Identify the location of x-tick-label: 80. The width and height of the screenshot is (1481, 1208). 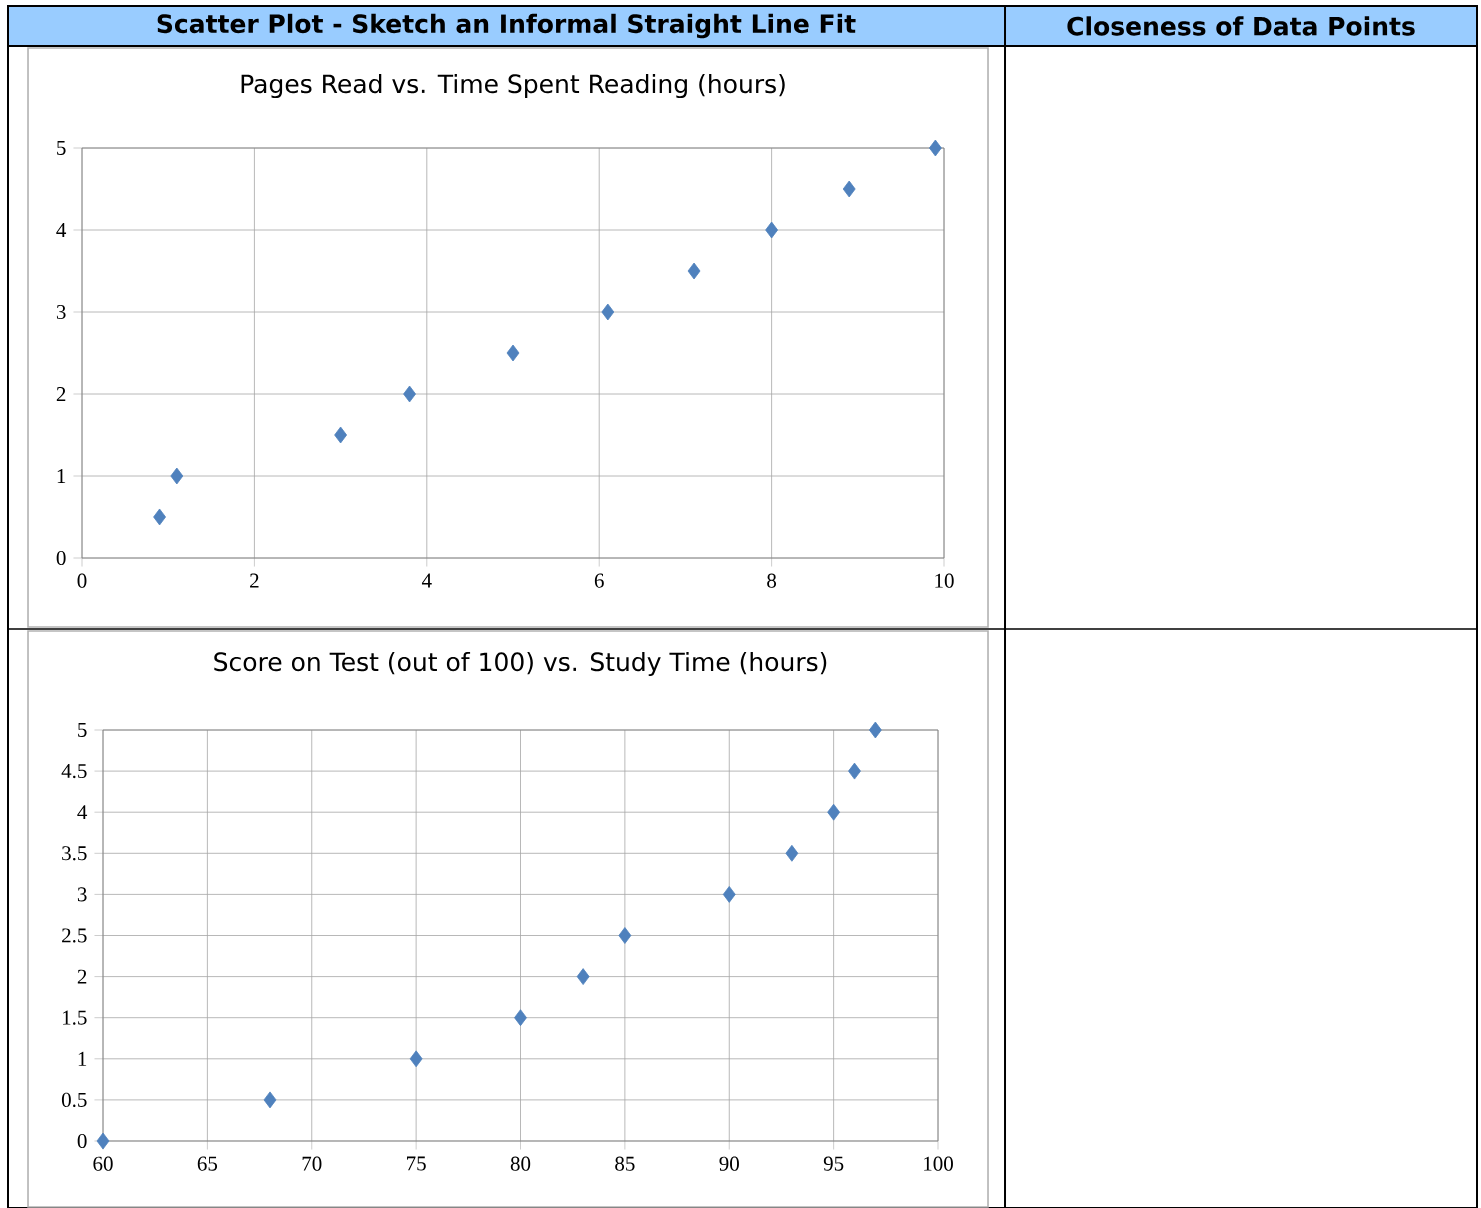
(520, 1163).